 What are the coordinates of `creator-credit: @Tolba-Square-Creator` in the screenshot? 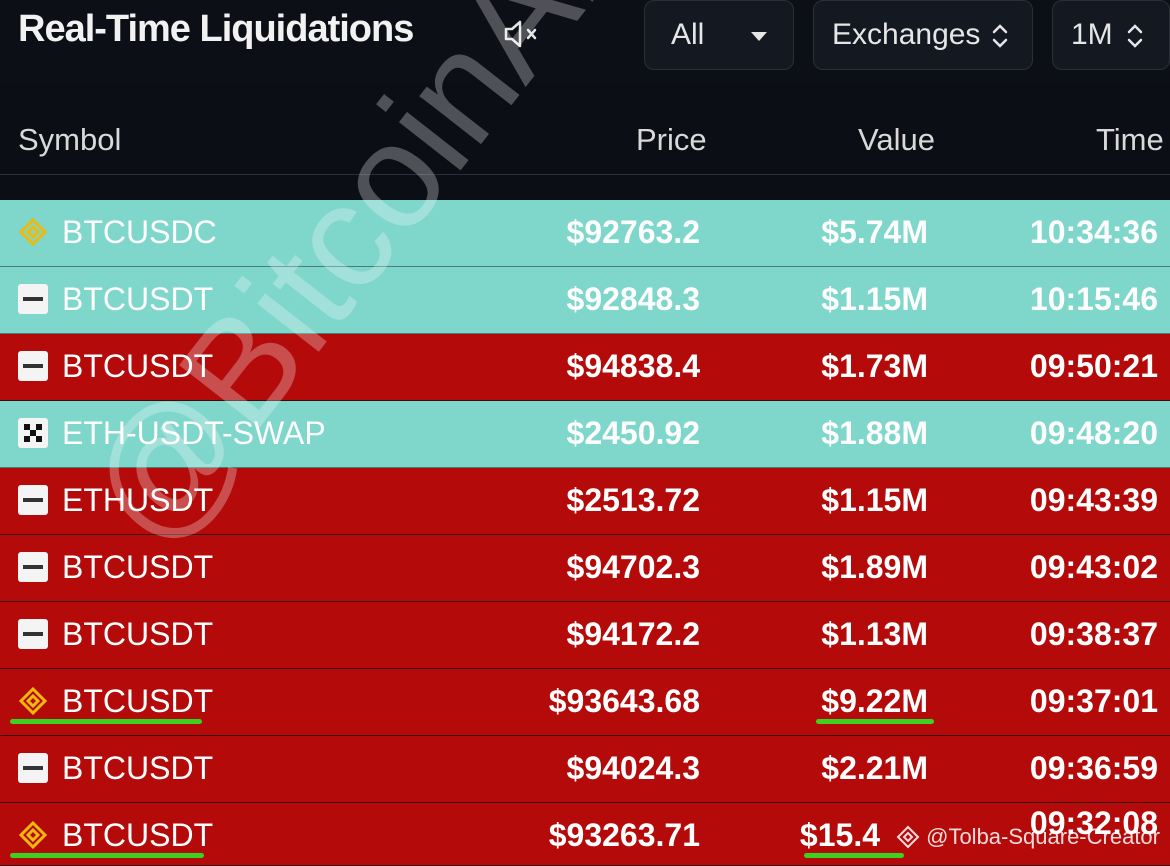 It's located at (1028, 837).